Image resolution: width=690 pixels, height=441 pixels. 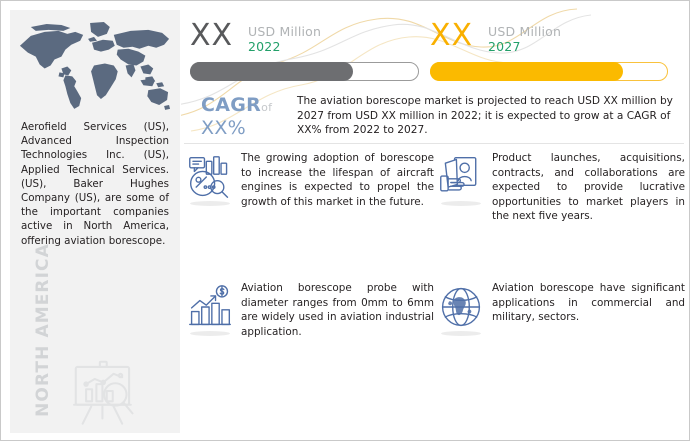 What do you see at coordinates (95, 66) in the screenshot?
I see `world-map-icon` at bounding box center [95, 66].